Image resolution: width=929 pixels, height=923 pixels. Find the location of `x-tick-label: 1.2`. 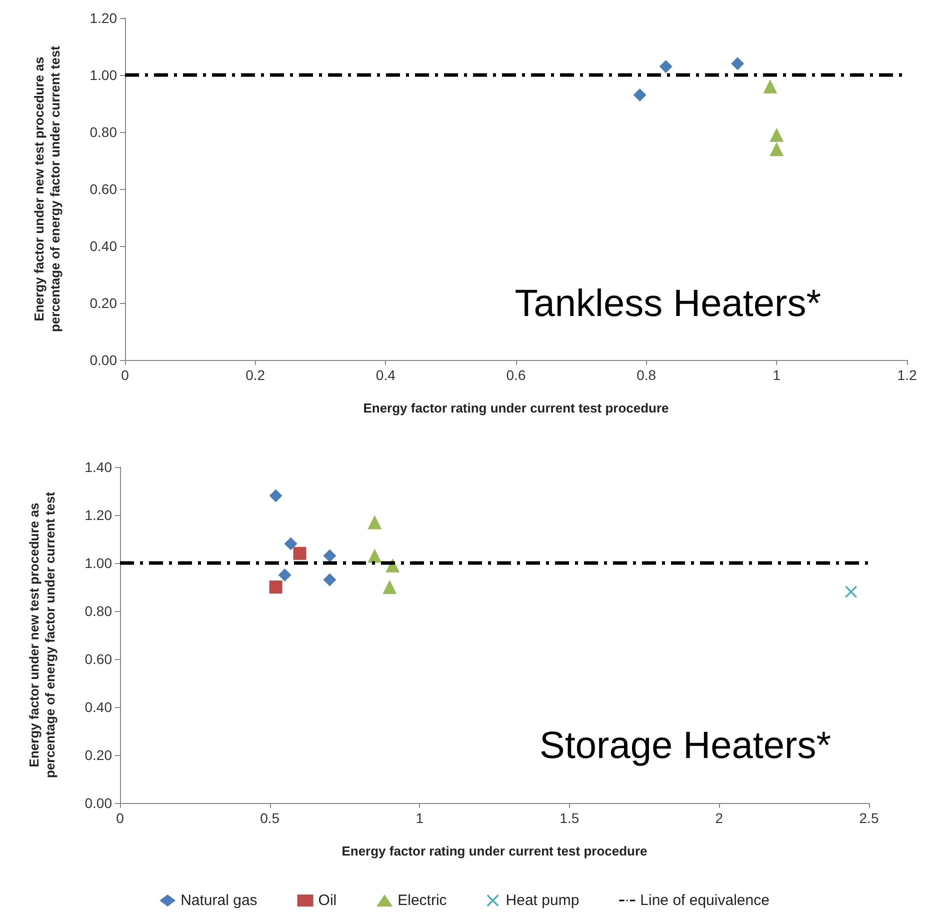

x-tick-label: 1.2 is located at coordinates (907, 375).